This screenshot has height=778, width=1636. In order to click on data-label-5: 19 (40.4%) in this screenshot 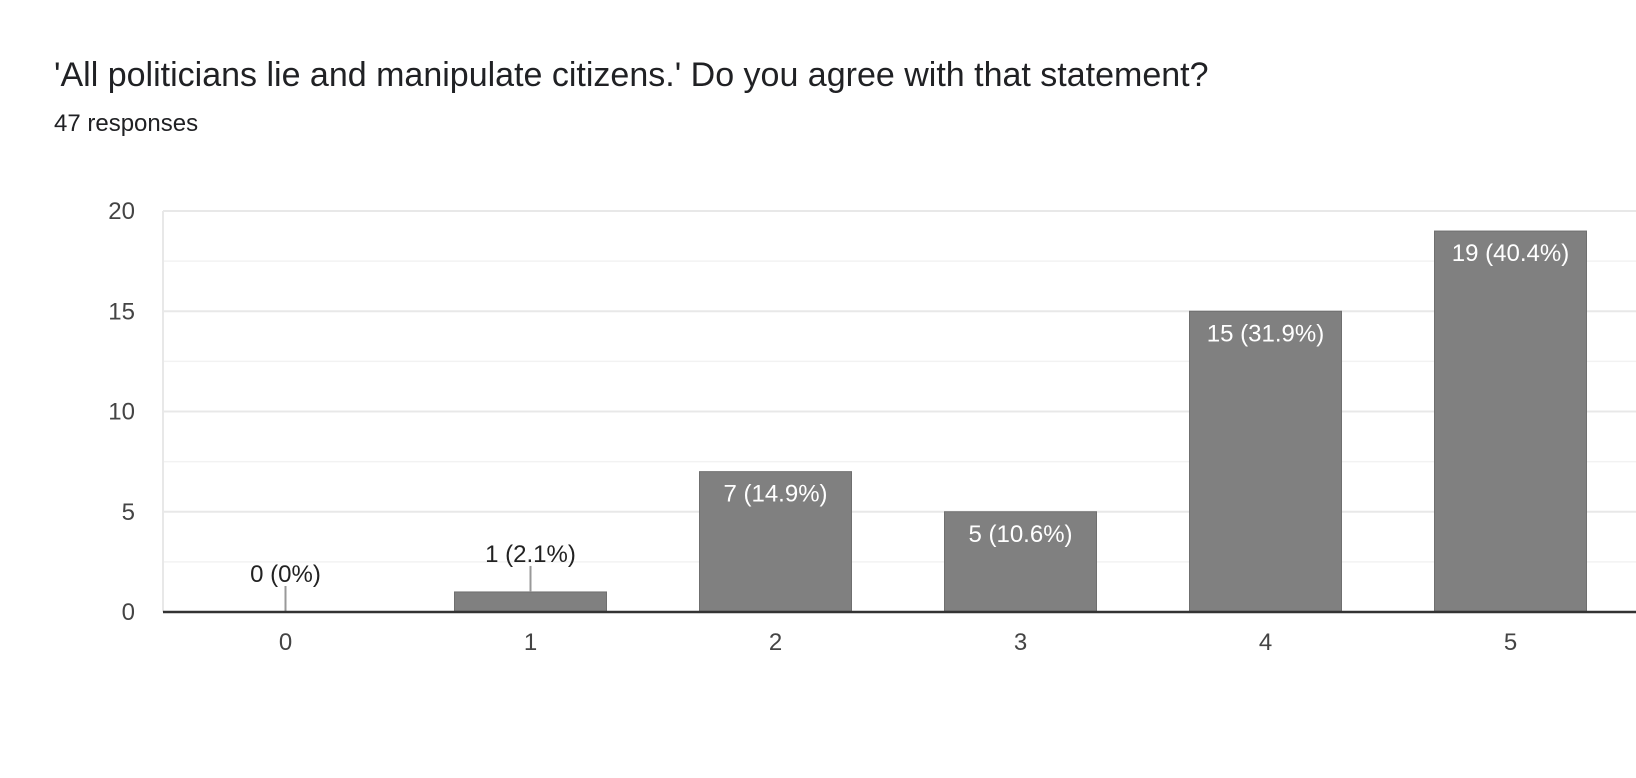, I will do `click(1510, 253)`.